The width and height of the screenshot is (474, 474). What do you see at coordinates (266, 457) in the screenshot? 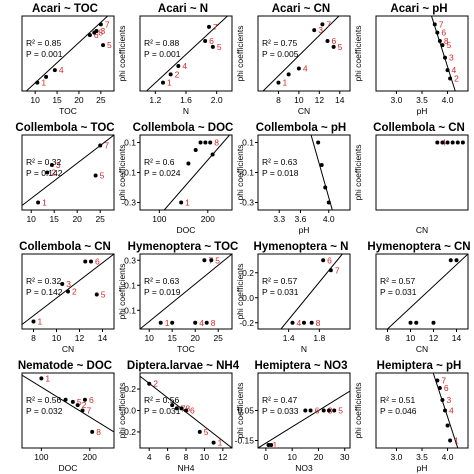
I see `x-tick-label: 0` at bounding box center [266, 457].